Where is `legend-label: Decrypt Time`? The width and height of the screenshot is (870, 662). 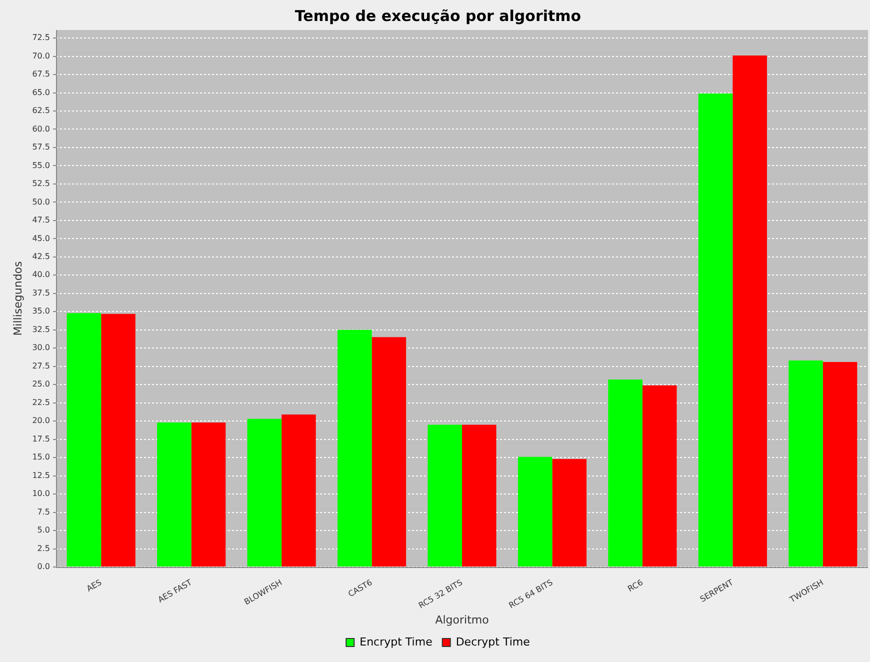
legend-label: Decrypt Time is located at coordinates (493, 641).